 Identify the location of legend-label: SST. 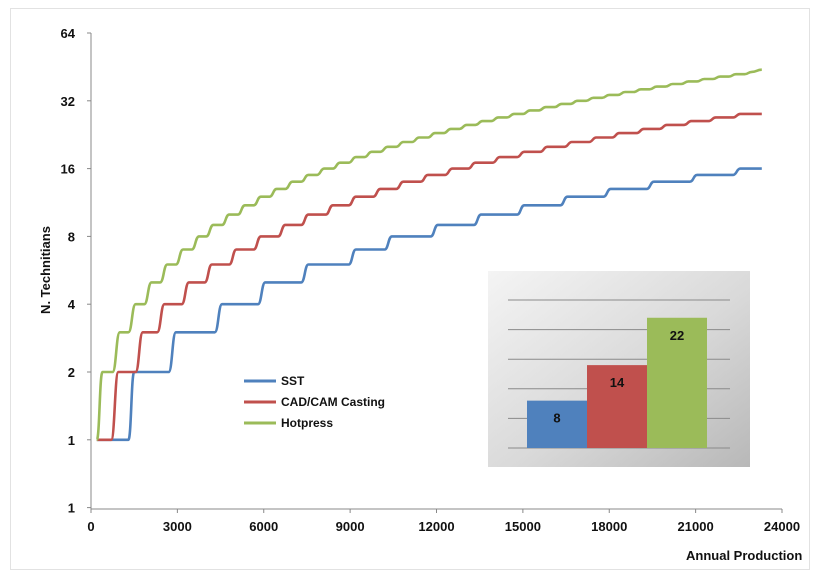
(293, 381).